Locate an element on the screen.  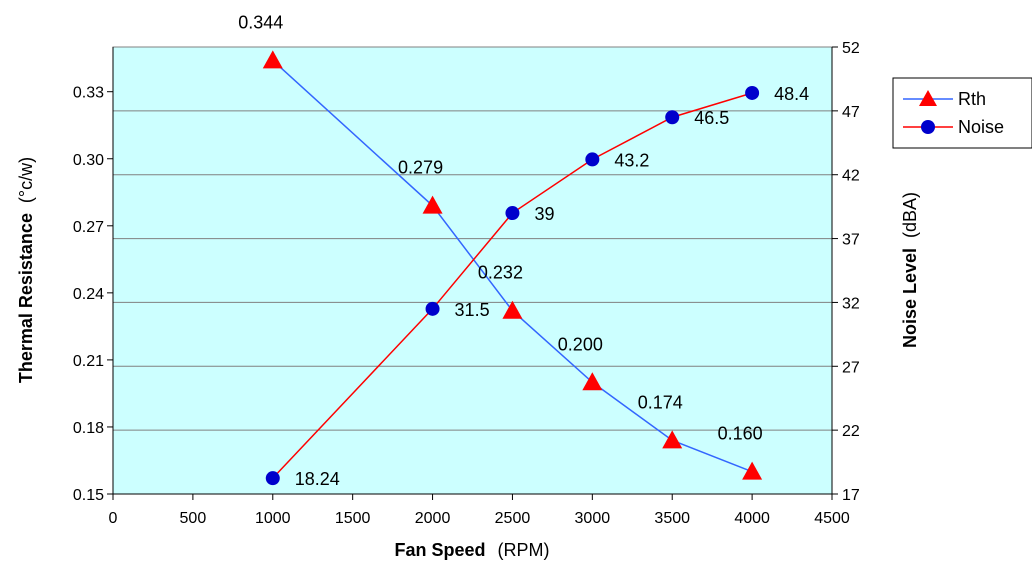
x-tick-label: 4500 is located at coordinates (832, 518).